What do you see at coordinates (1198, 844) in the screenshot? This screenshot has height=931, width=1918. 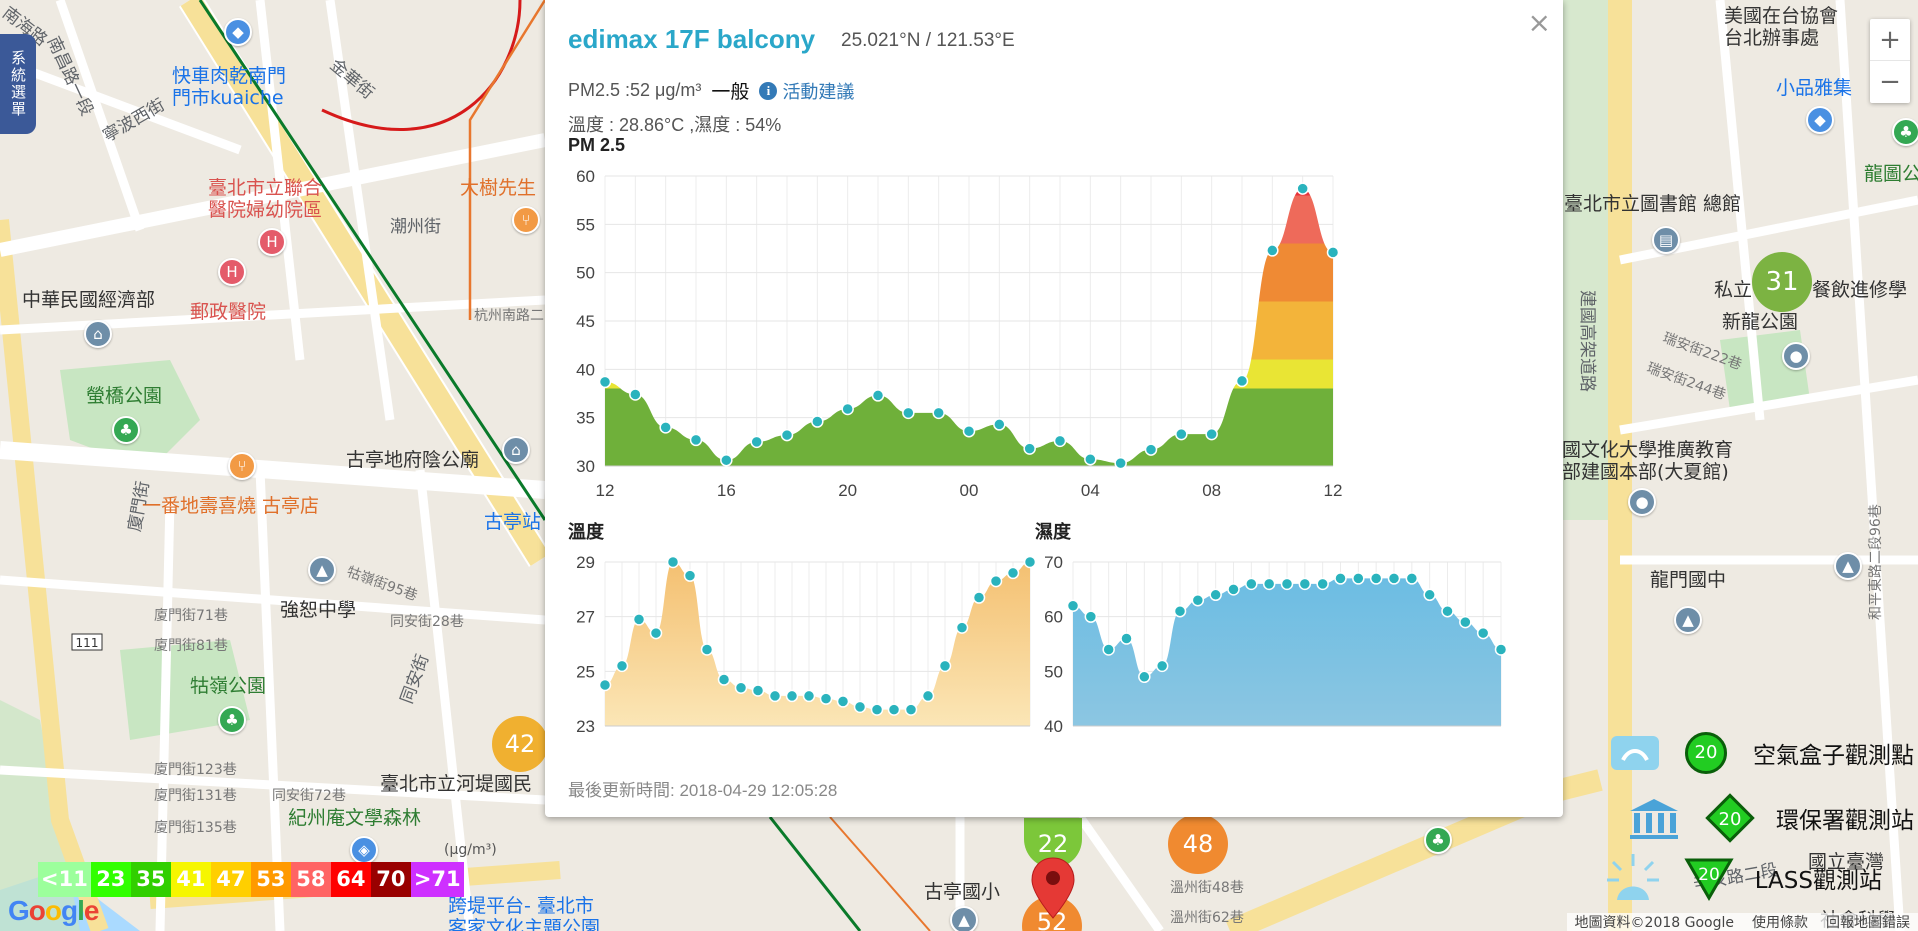 I see `aq-marker: 48` at bounding box center [1198, 844].